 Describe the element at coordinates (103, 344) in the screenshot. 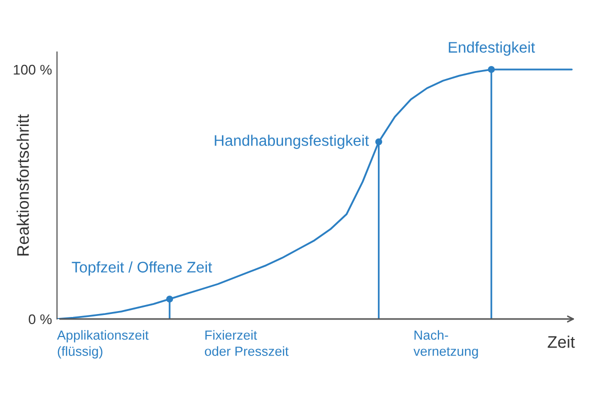

I see `text: Applikationszeit (flüssig)` at that location.